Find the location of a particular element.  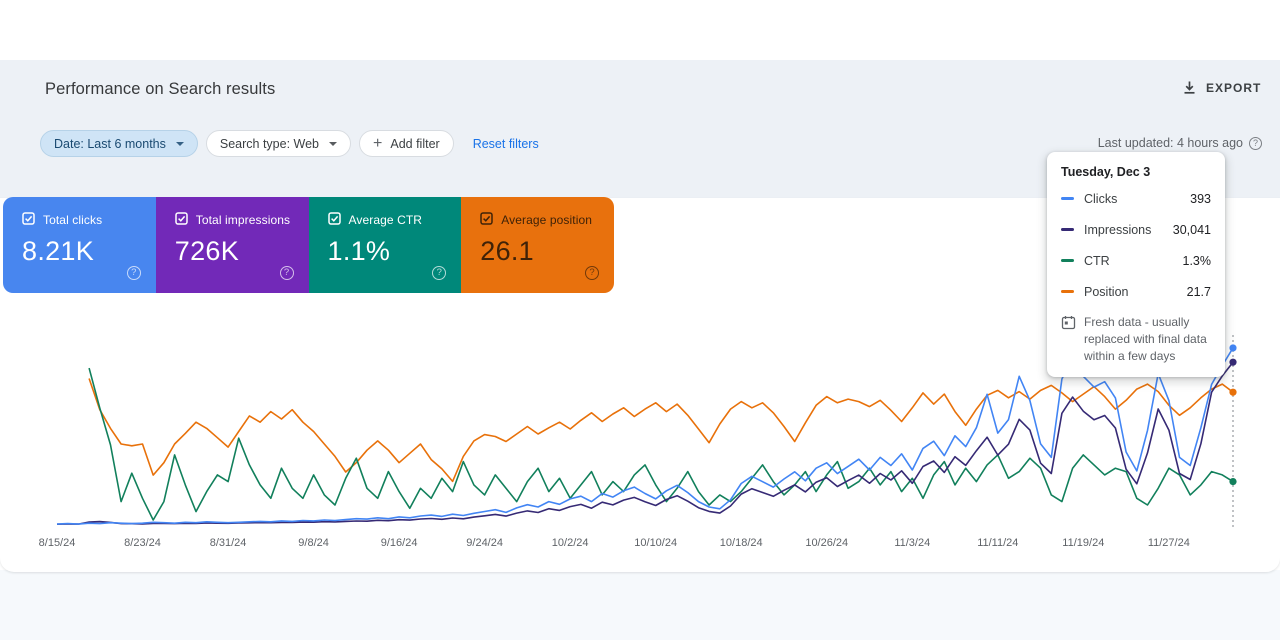

x-axis-tick-label: 11/27/24 is located at coordinates (1168, 543).